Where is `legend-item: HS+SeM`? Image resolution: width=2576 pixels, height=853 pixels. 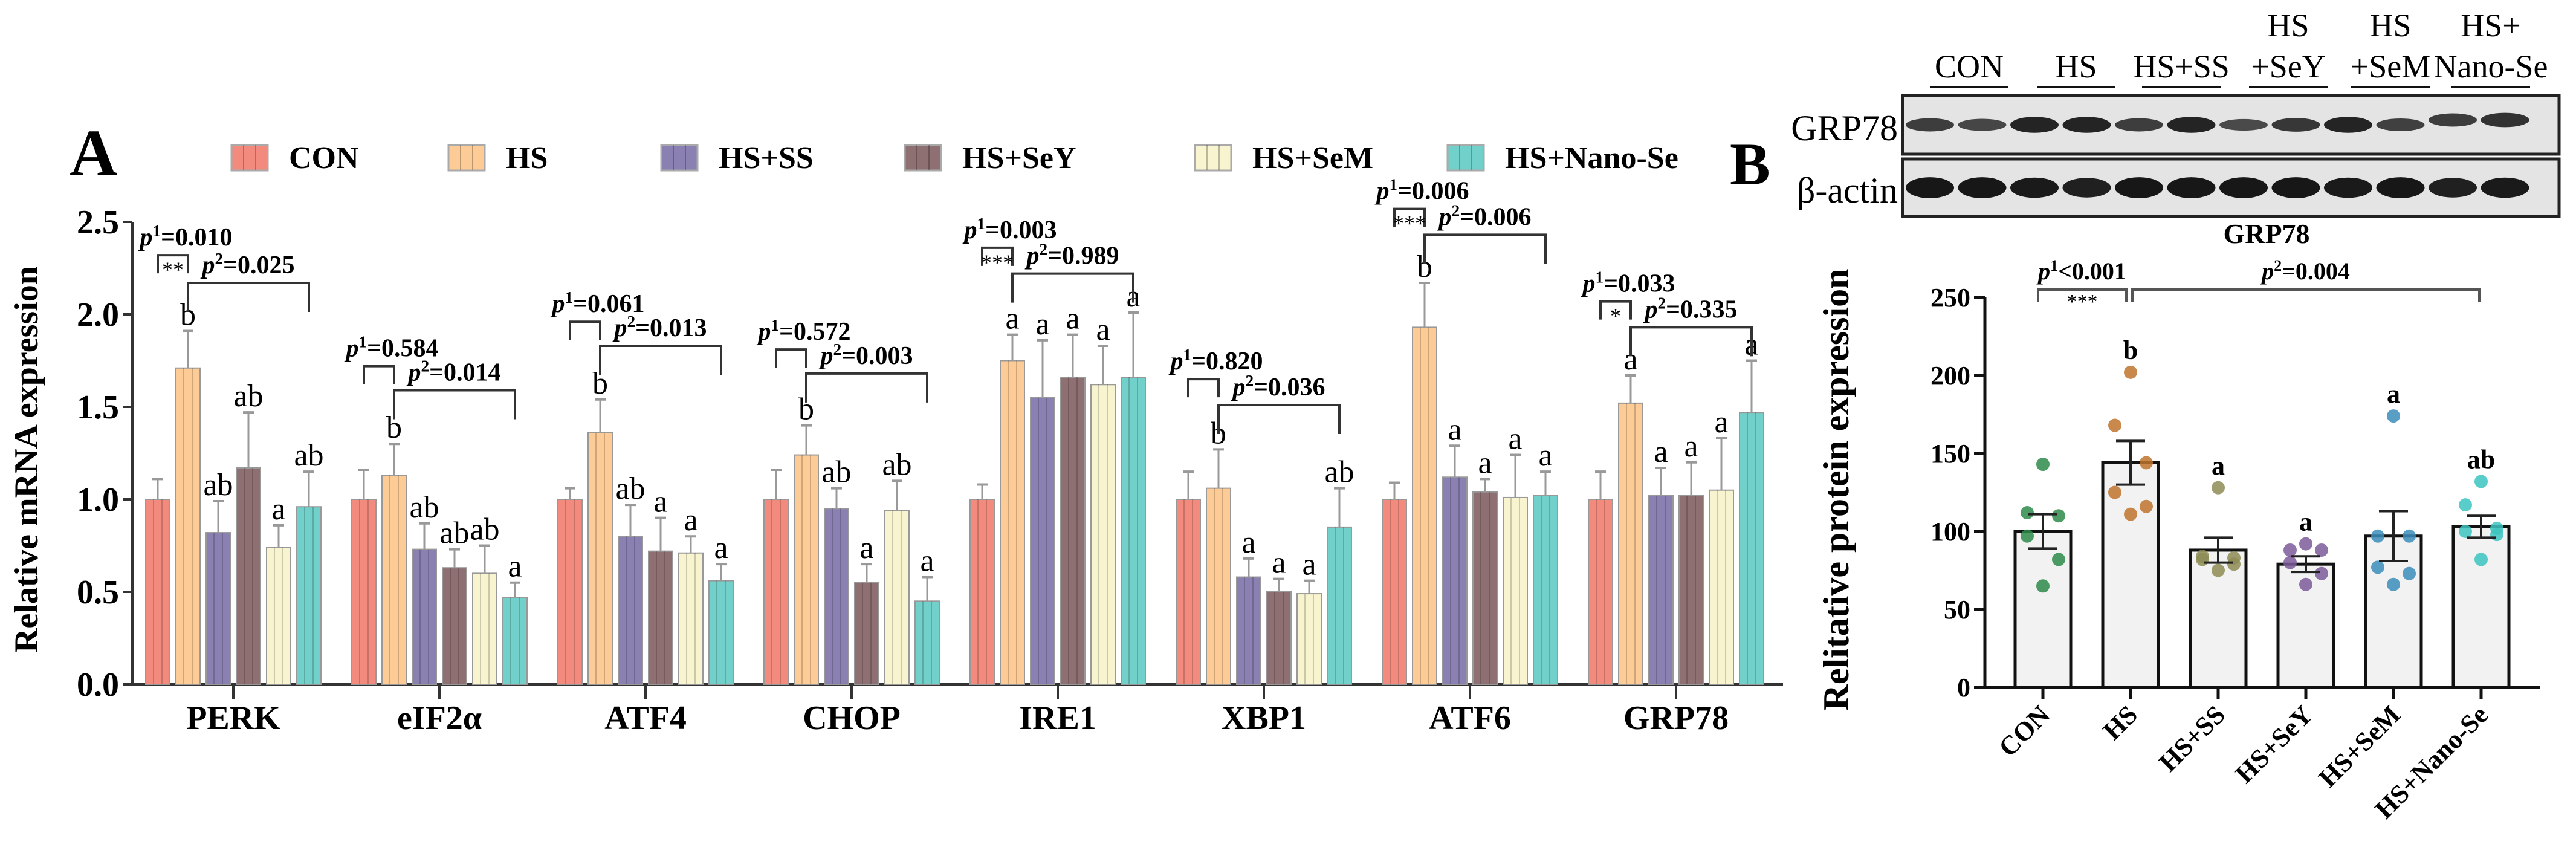 legend-item: HS+SeM is located at coordinates (1283, 158).